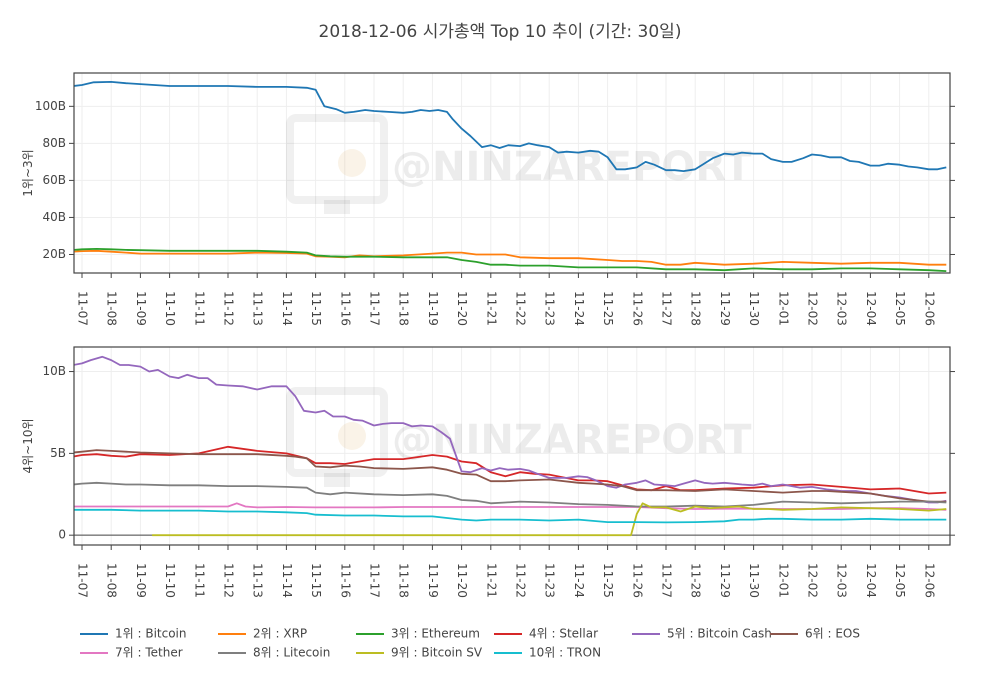  What do you see at coordinates (280, 634) in the screenshot?
I see `legend-label: 2위 : XRP` at bounding box center [280, 634].